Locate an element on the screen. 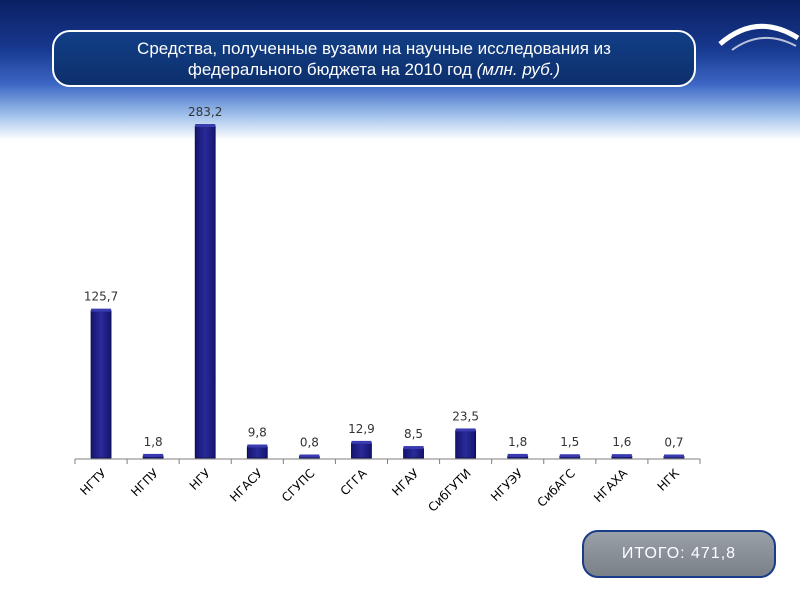 This screenshot has height=600, width=800. x-tick-label: НГАХА is located at coordinates (610, 485).